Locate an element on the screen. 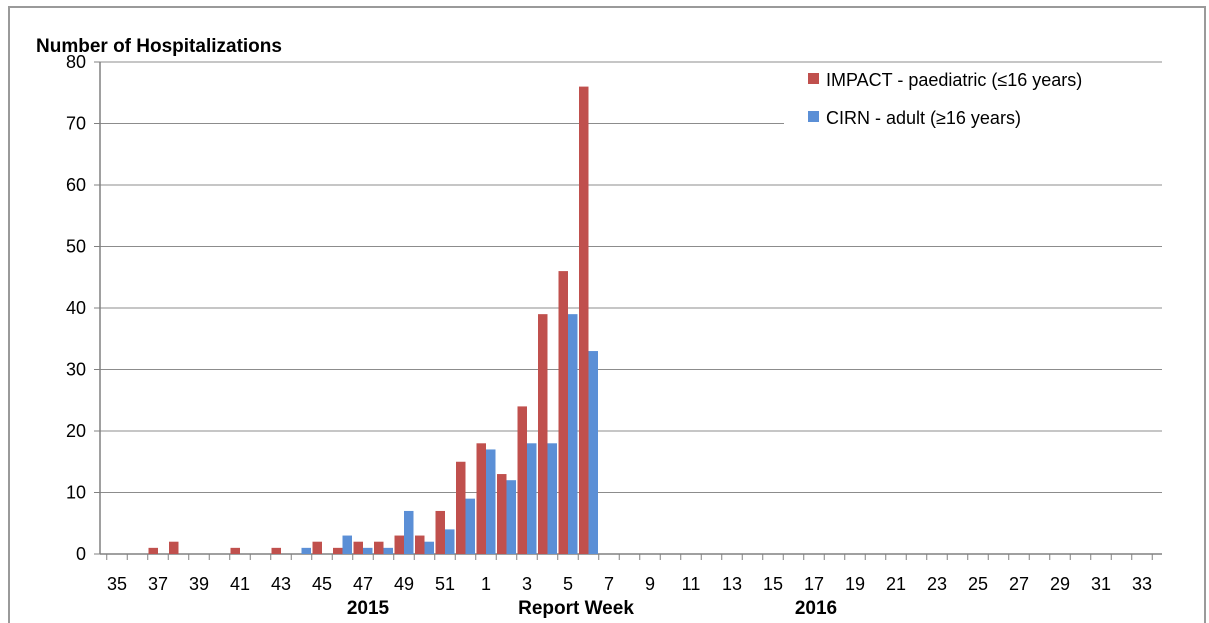 This screenshot has width=1209, height=623. x-axis-title: Report Week is located at coordinates (576, 608).